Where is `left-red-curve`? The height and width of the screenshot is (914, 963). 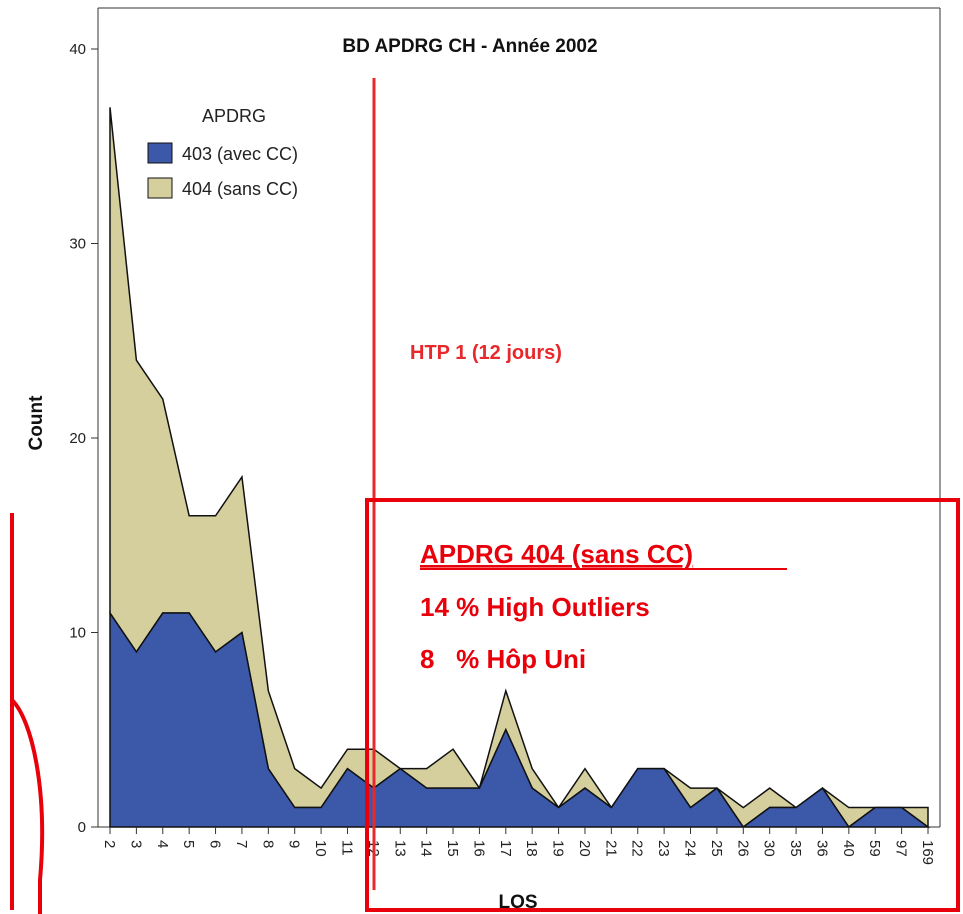
left-red-curve is located at coordinates (27, 806).